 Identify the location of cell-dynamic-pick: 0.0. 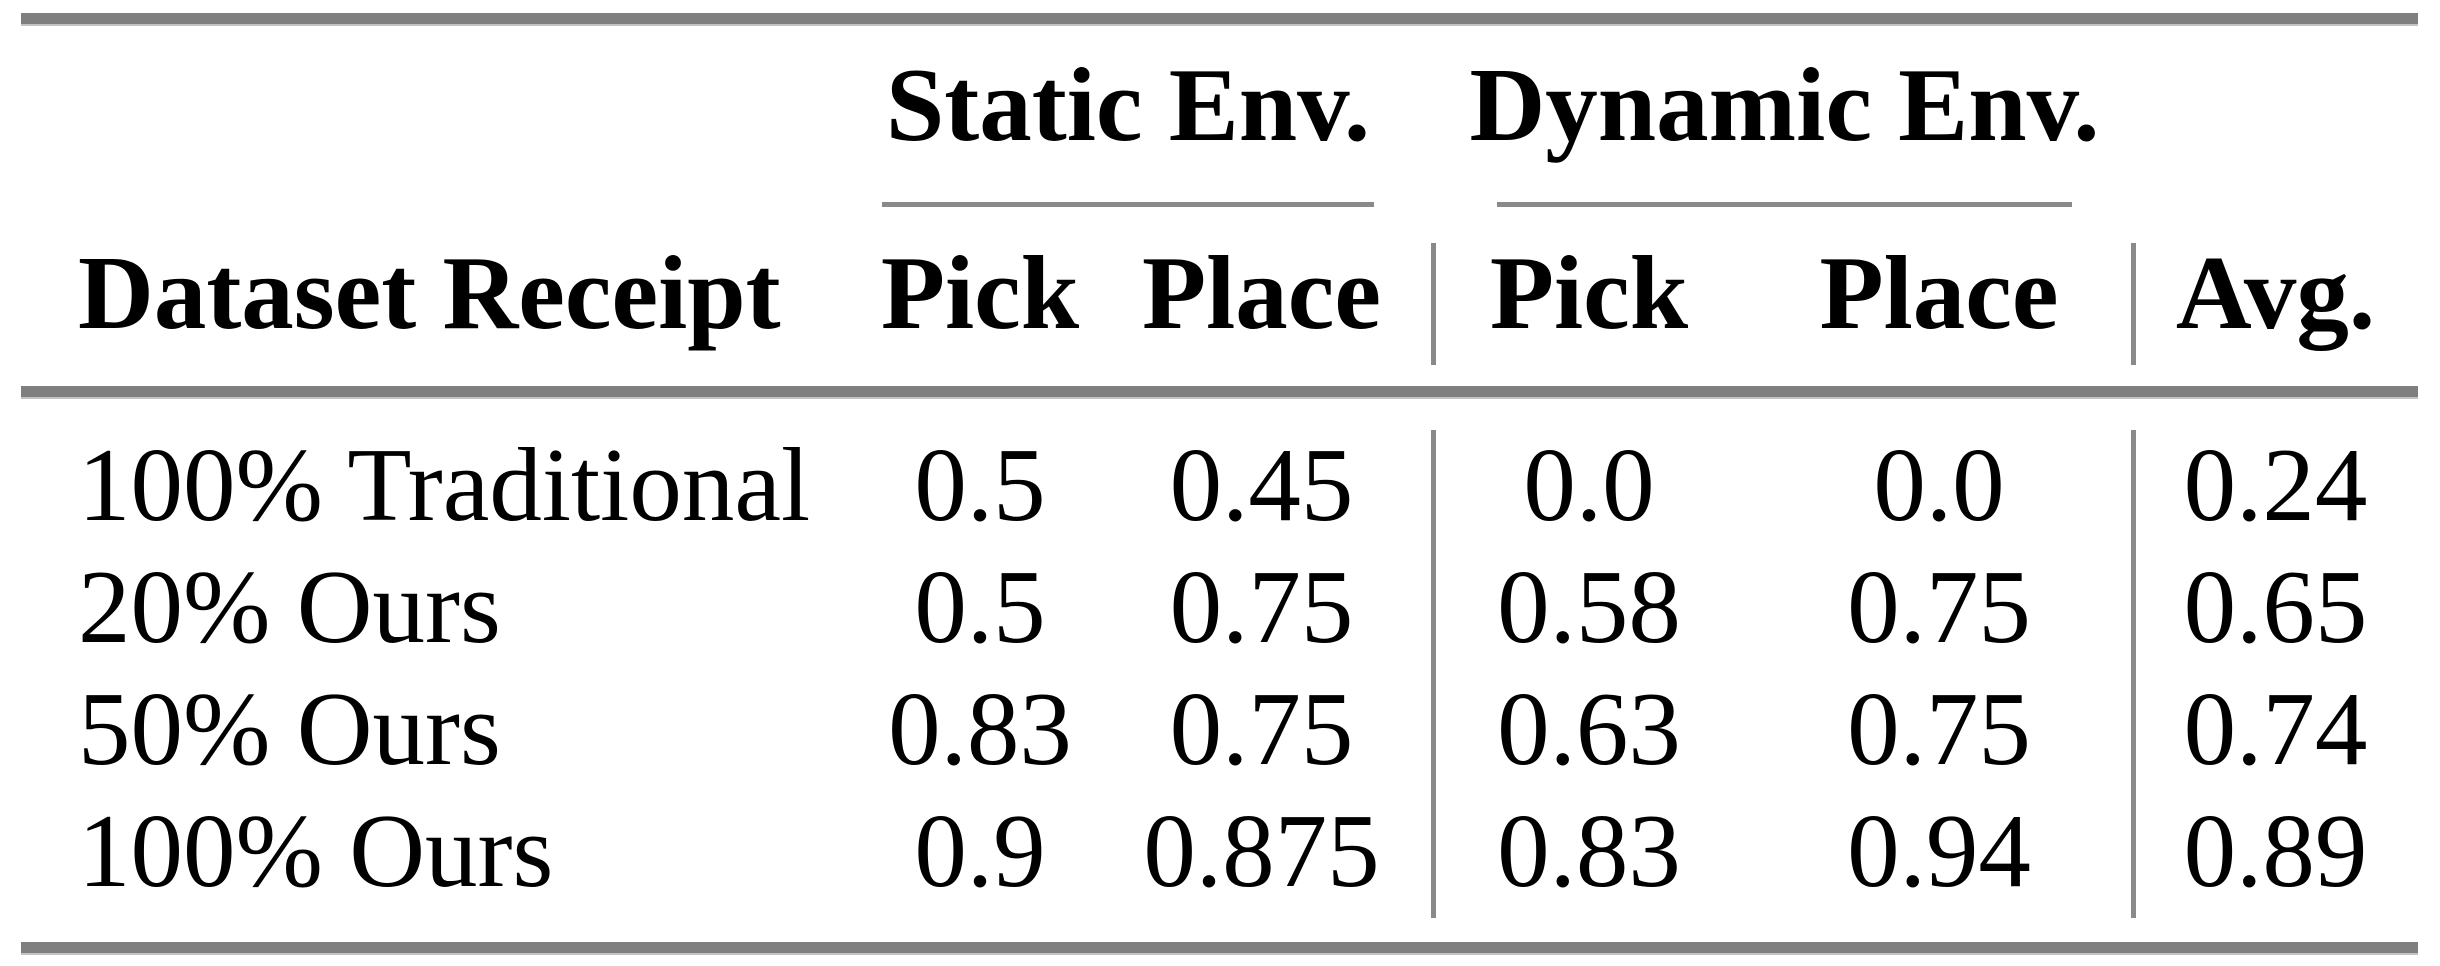
(1589, 484).